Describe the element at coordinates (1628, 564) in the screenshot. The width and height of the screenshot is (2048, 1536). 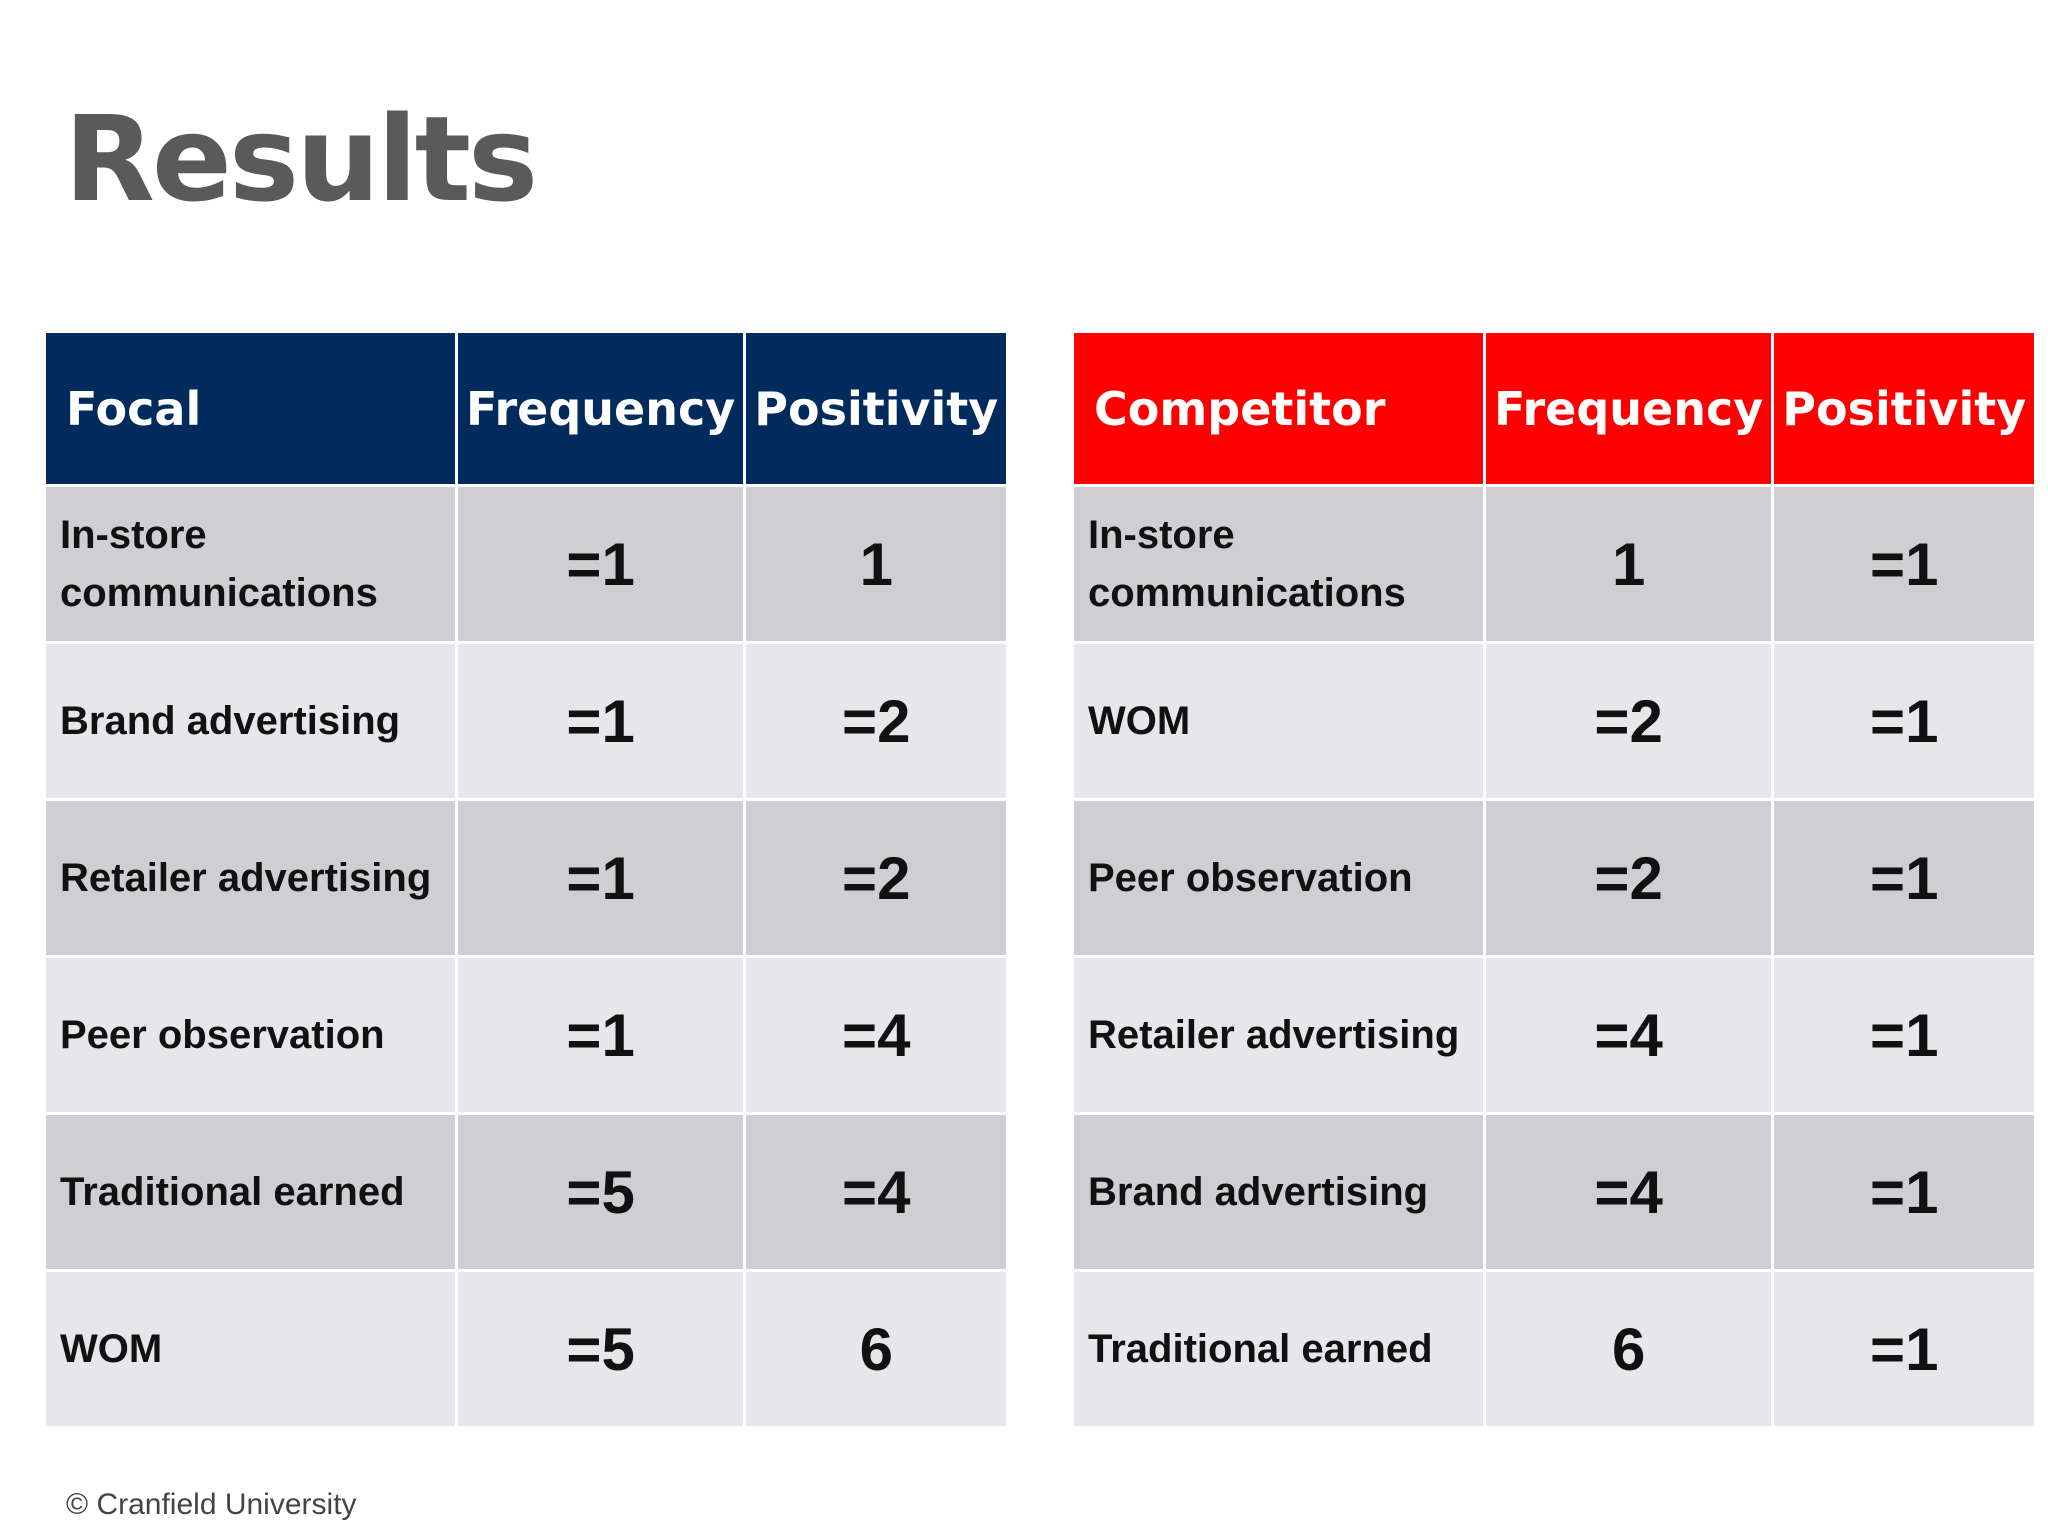
I see `frequency-rank: 1` at that location.